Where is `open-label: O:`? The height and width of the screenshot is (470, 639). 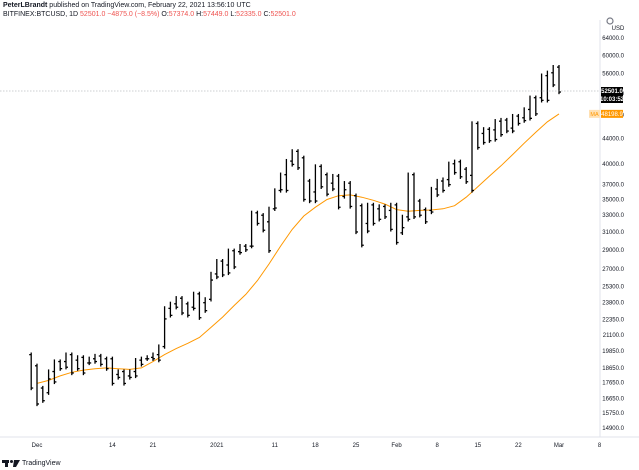
open-label: O: is located at coordinates (165, 14).